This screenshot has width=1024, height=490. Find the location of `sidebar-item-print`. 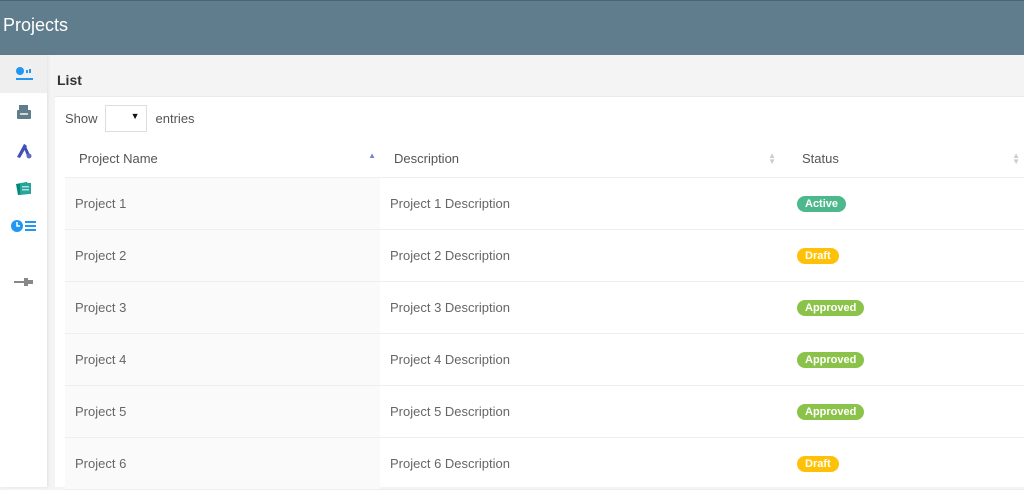

sidebar-item-print is located at coordinates (23, 112).